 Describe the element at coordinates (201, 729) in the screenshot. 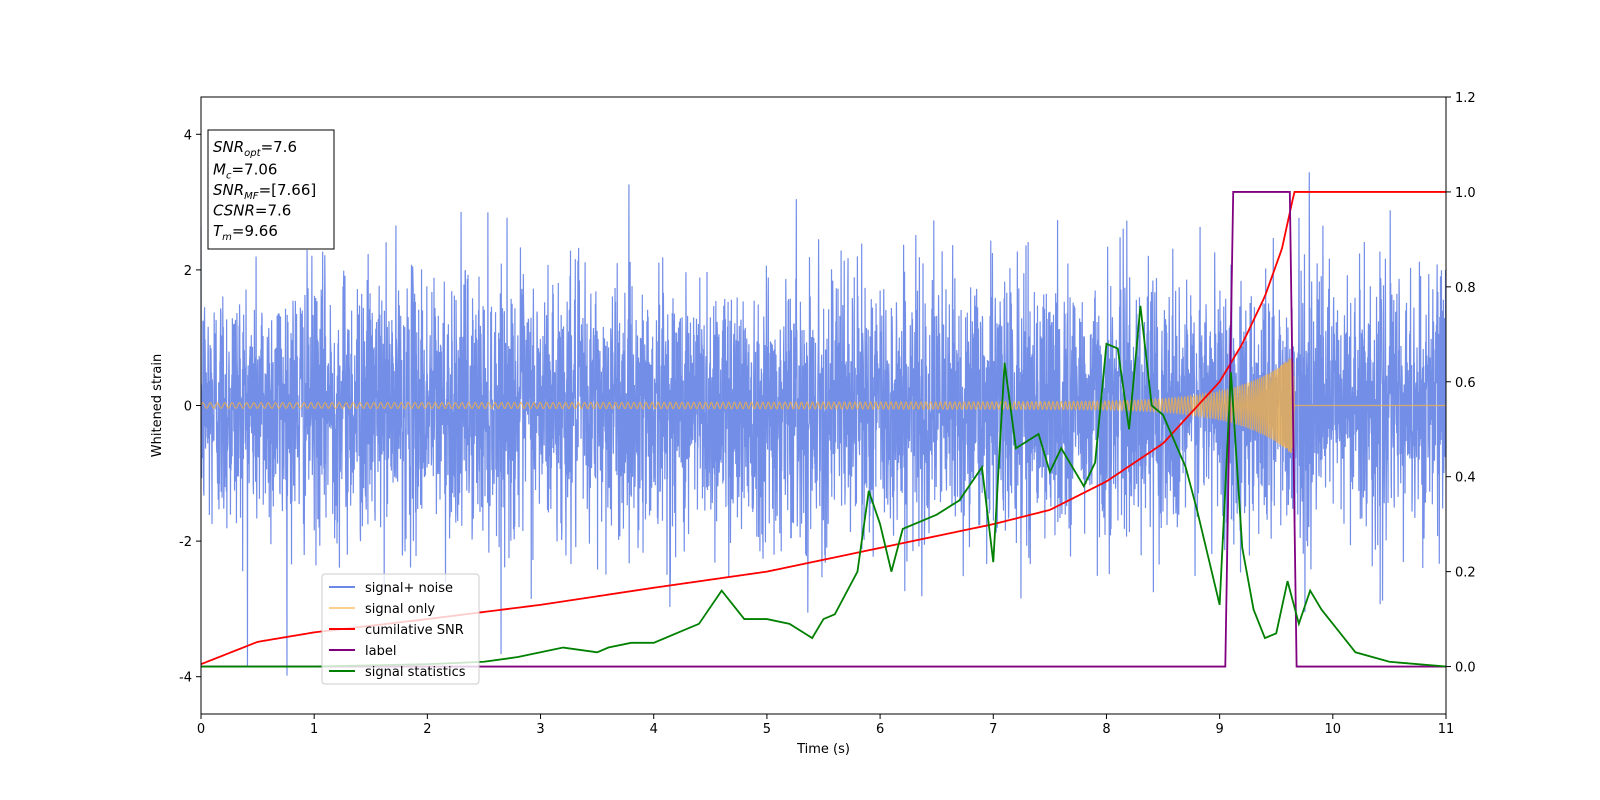

I see `x-tick-label: 0` at that location.